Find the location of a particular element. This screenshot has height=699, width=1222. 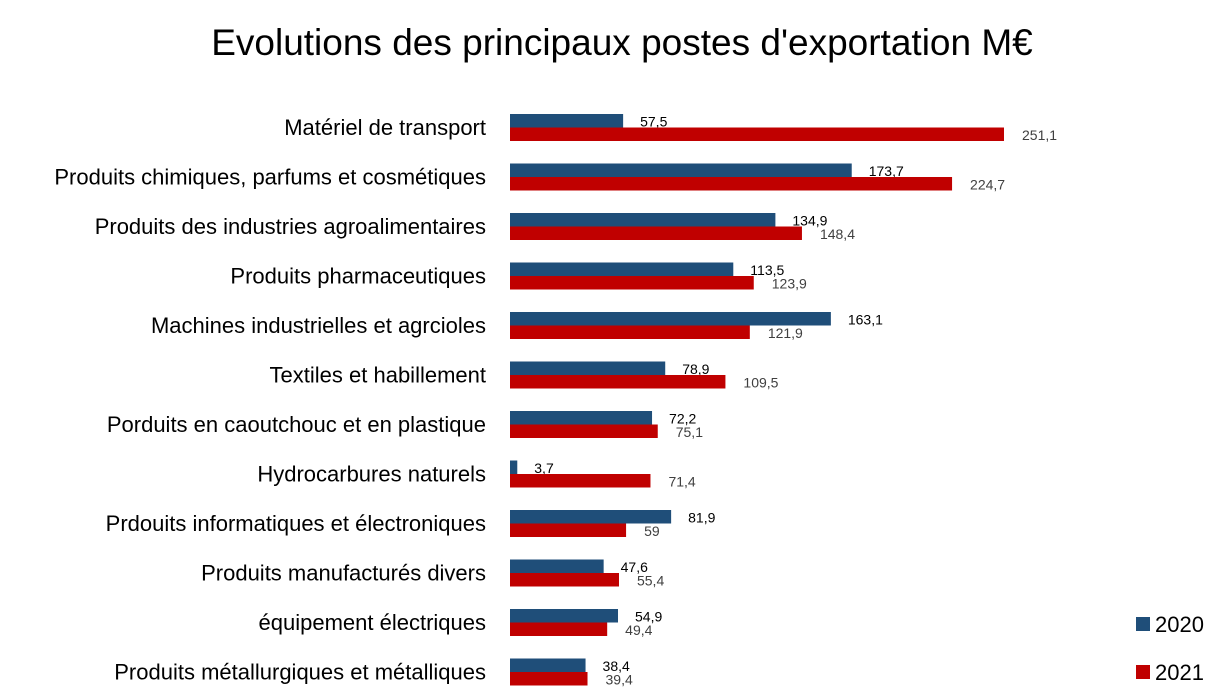

data-label-2020: 81,9 is located at coordinates (701, 518).